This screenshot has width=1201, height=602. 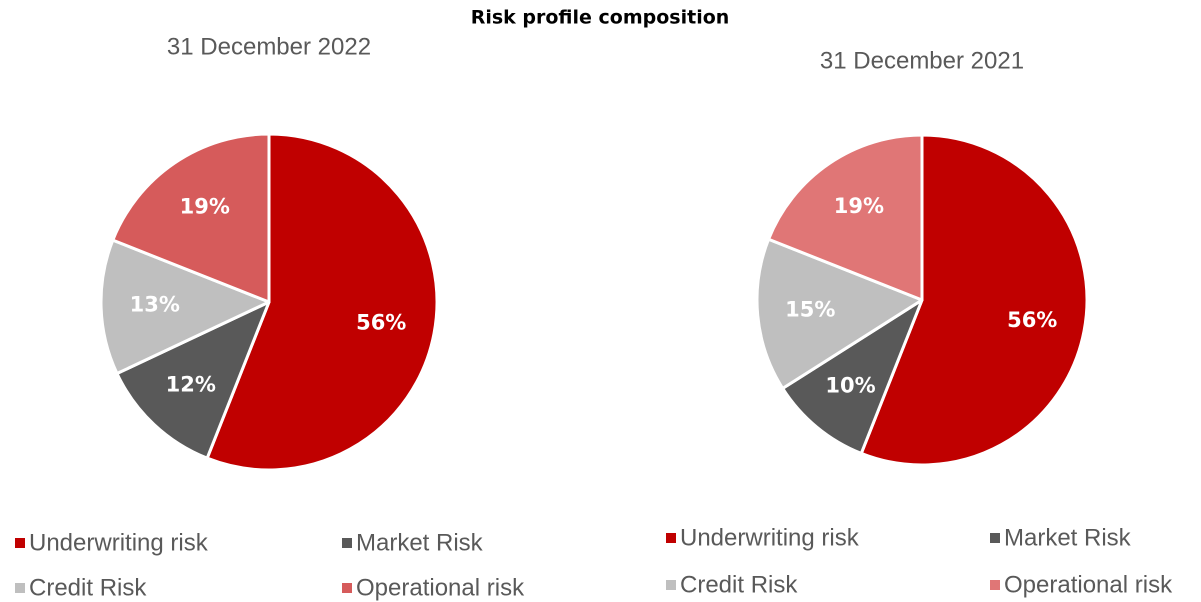 What do you see at coordinates (600, 18) in the screenshot?
I see `chart-title: Risk profile composition` at bounding box center [600, 18].